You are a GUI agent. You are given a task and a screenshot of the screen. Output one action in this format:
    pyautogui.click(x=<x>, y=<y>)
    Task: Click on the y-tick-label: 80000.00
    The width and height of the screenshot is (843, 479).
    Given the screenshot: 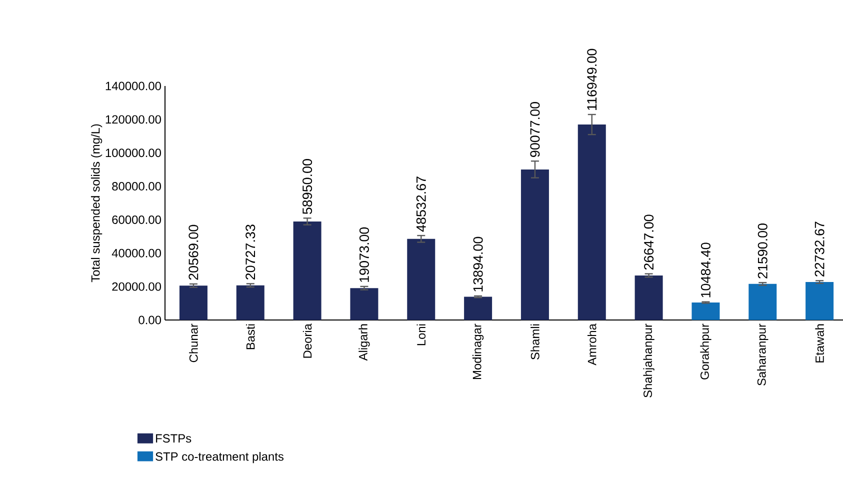 What is the action you would take?
    pyautogui.click(x=137, y=186)
    